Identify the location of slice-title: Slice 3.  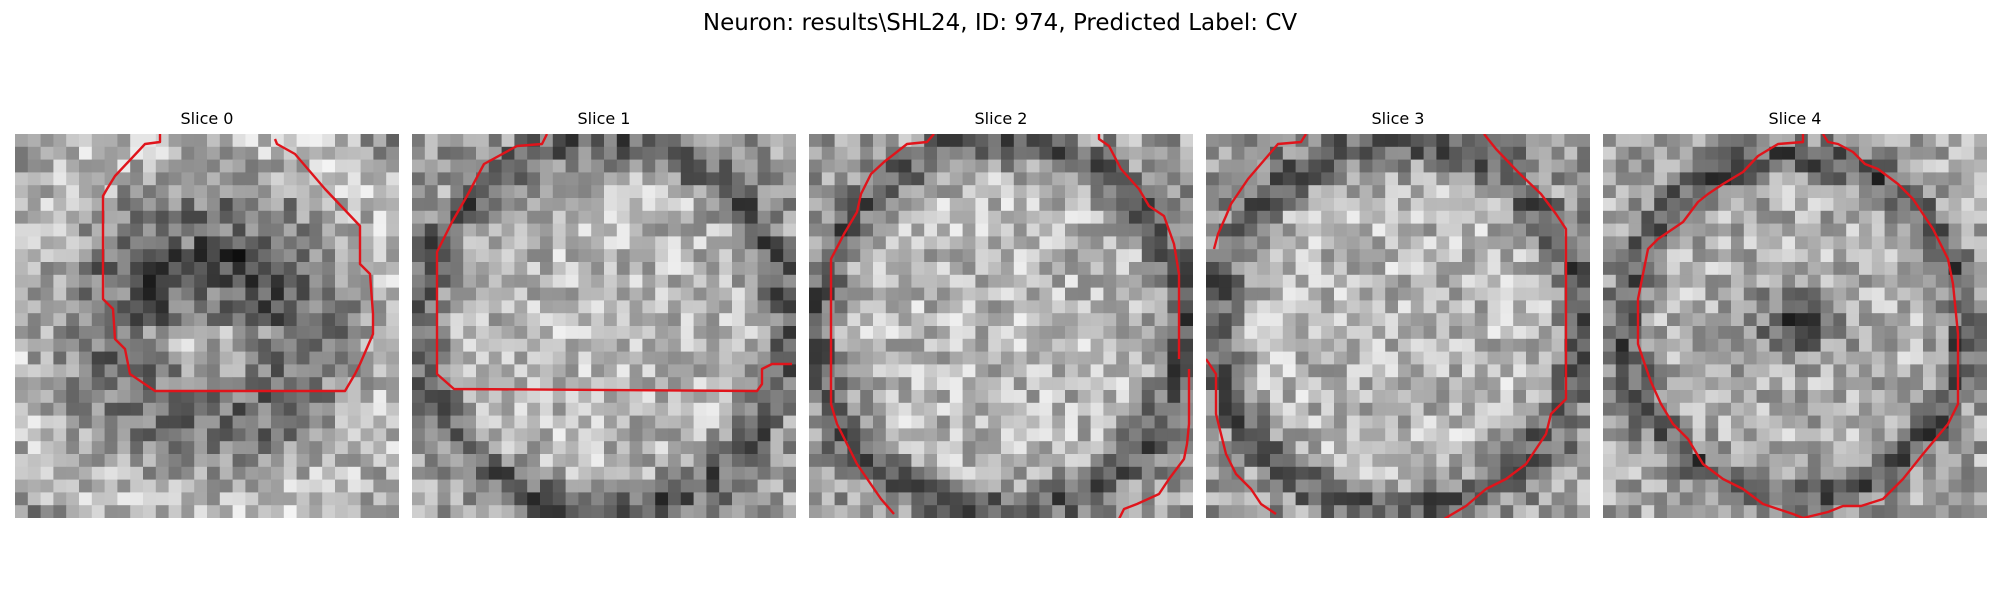
(1398, 118).